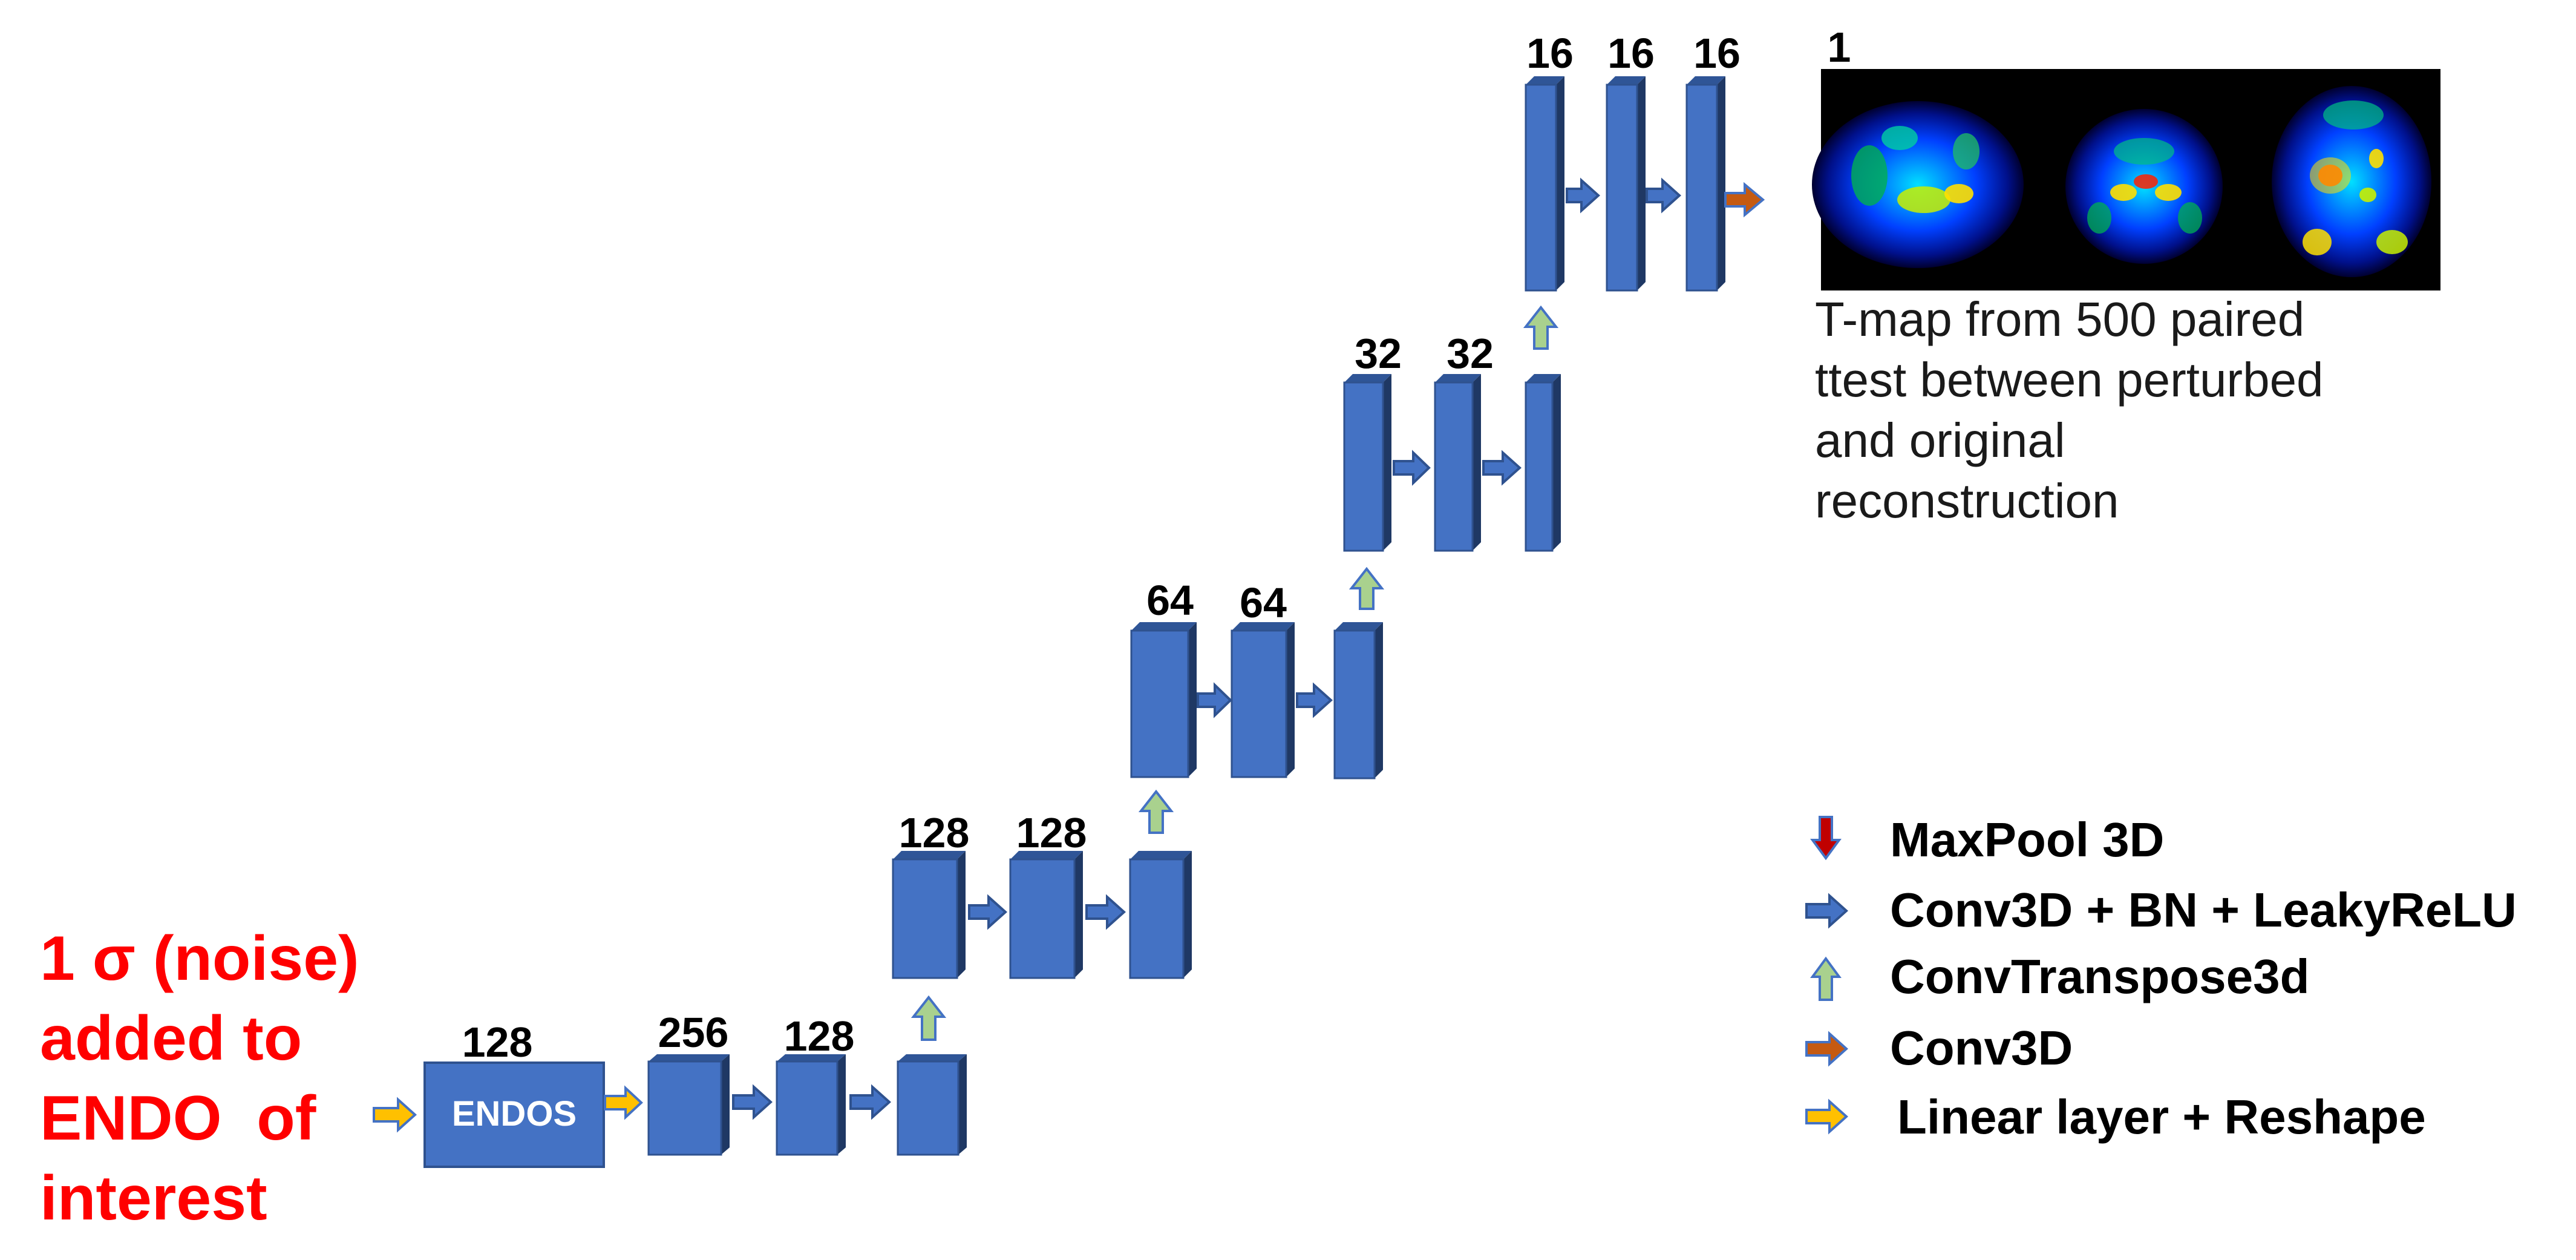 This screenshot has height=1260, width=2576. I want to click on caption-line: and original, so click(1940, 440).